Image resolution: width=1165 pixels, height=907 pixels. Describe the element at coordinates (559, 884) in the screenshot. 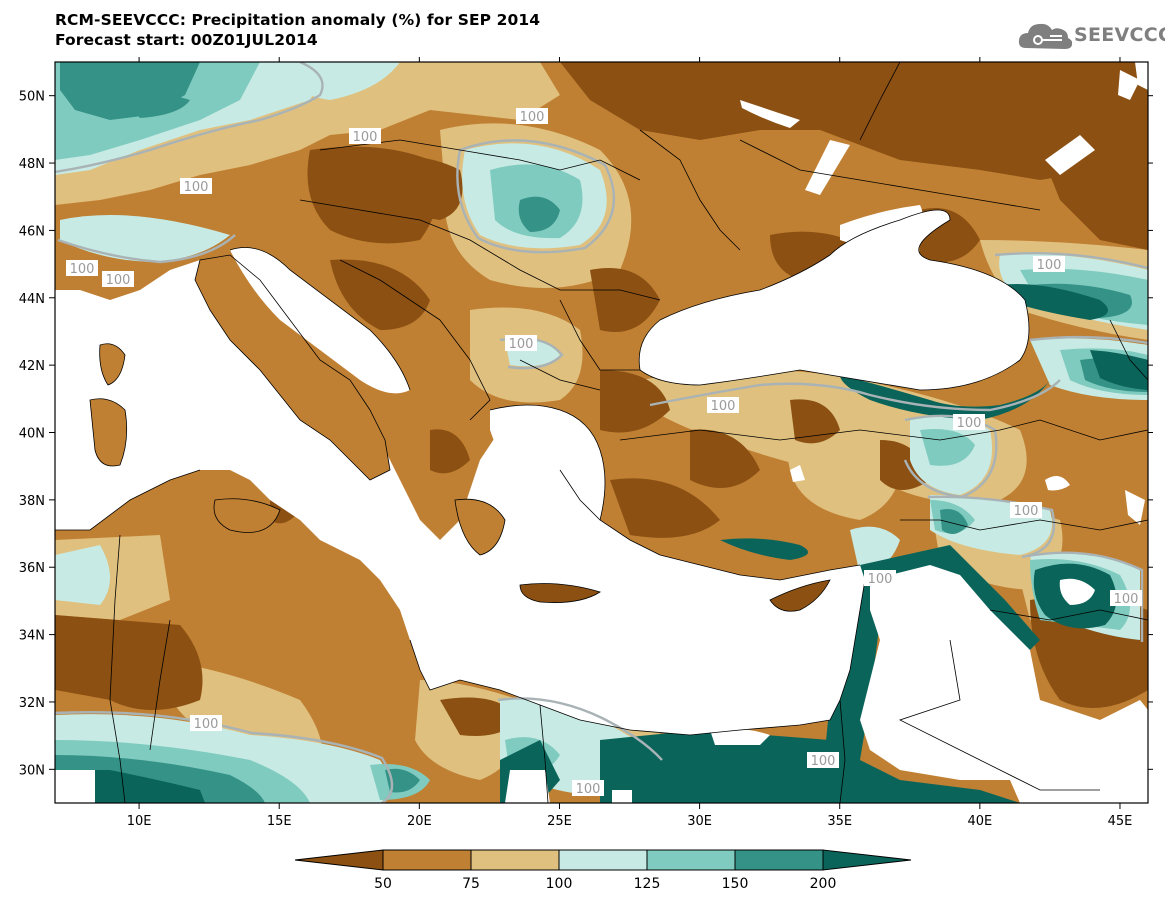

I see `colorbar-tick-label: 100` at that location.